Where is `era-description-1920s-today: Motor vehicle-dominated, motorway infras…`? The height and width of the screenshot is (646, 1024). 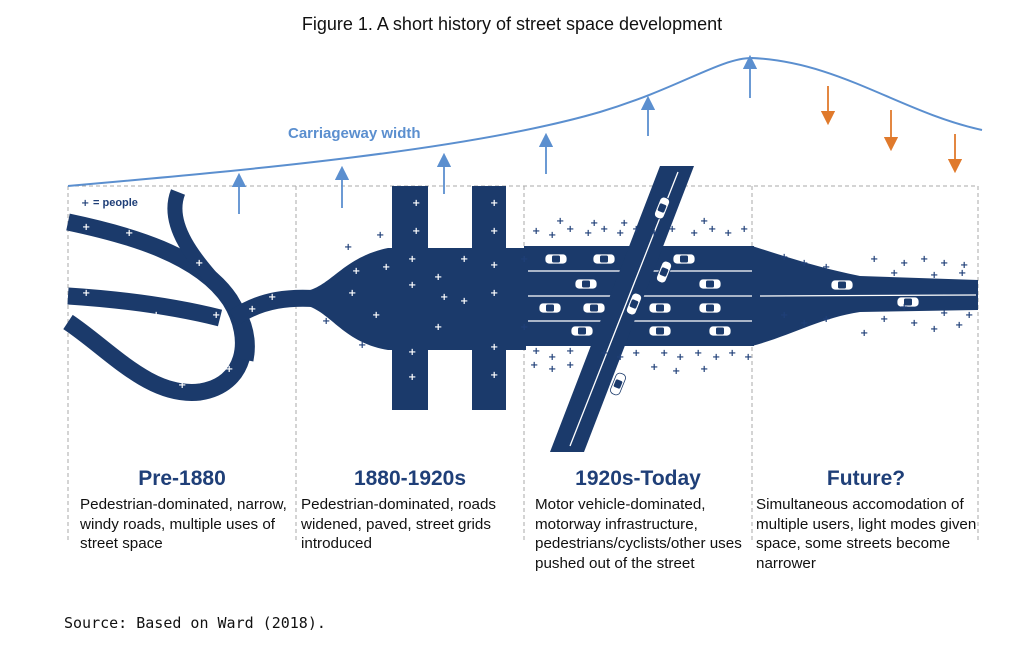
era-description-1920s-today: Motor vehicle-dominated, motorway infras… is located at coordinates (638, 534).